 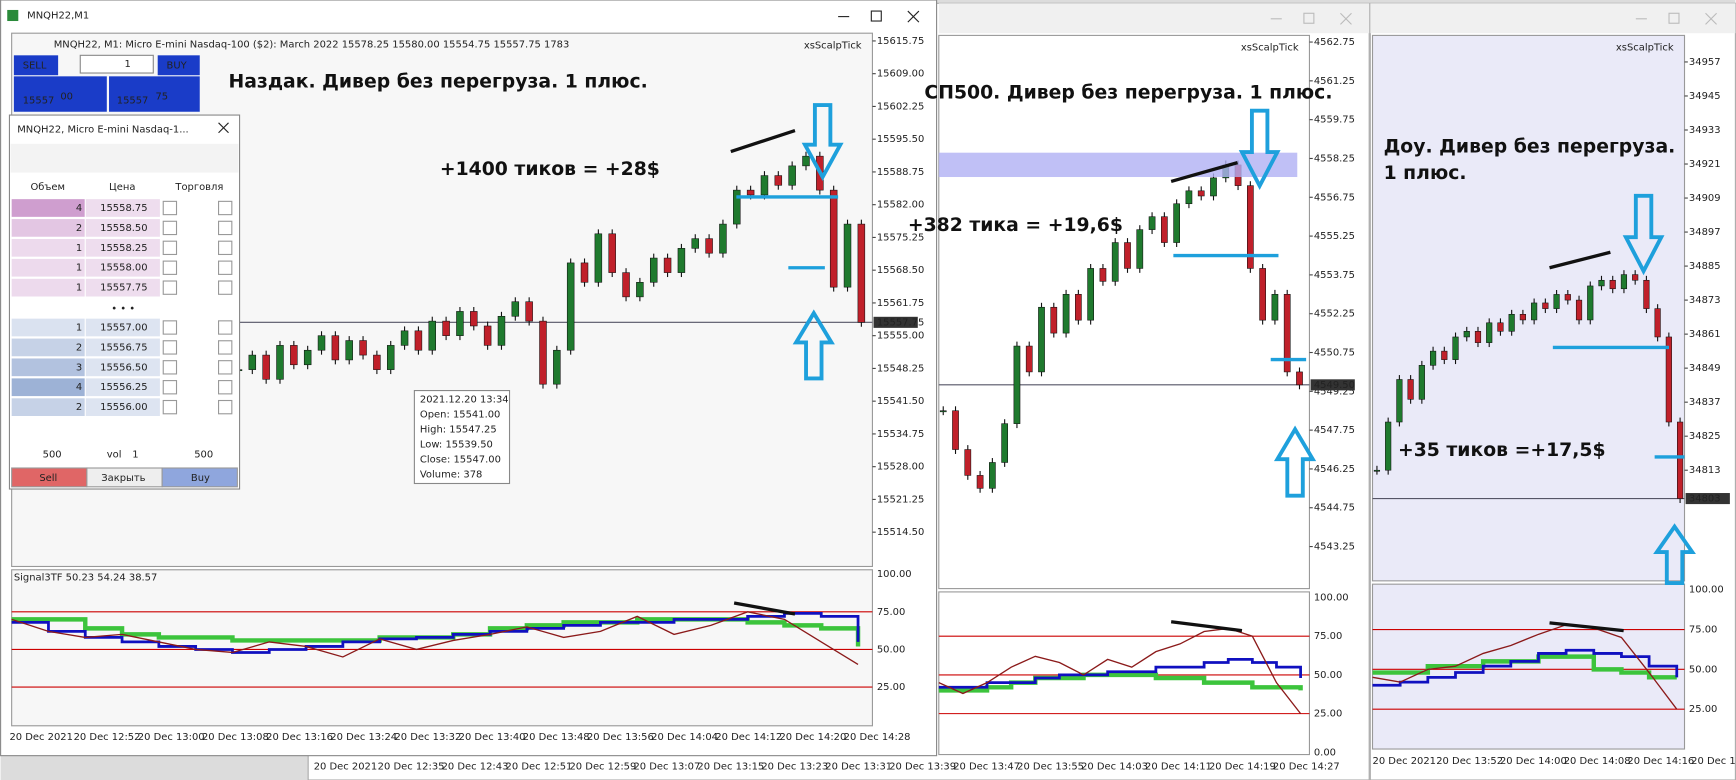 What do you see at coordinates (858, 767) in the screenshot?
I see `time-tick-label: 20 Dec 13:31` at bounding box center [858, 767].